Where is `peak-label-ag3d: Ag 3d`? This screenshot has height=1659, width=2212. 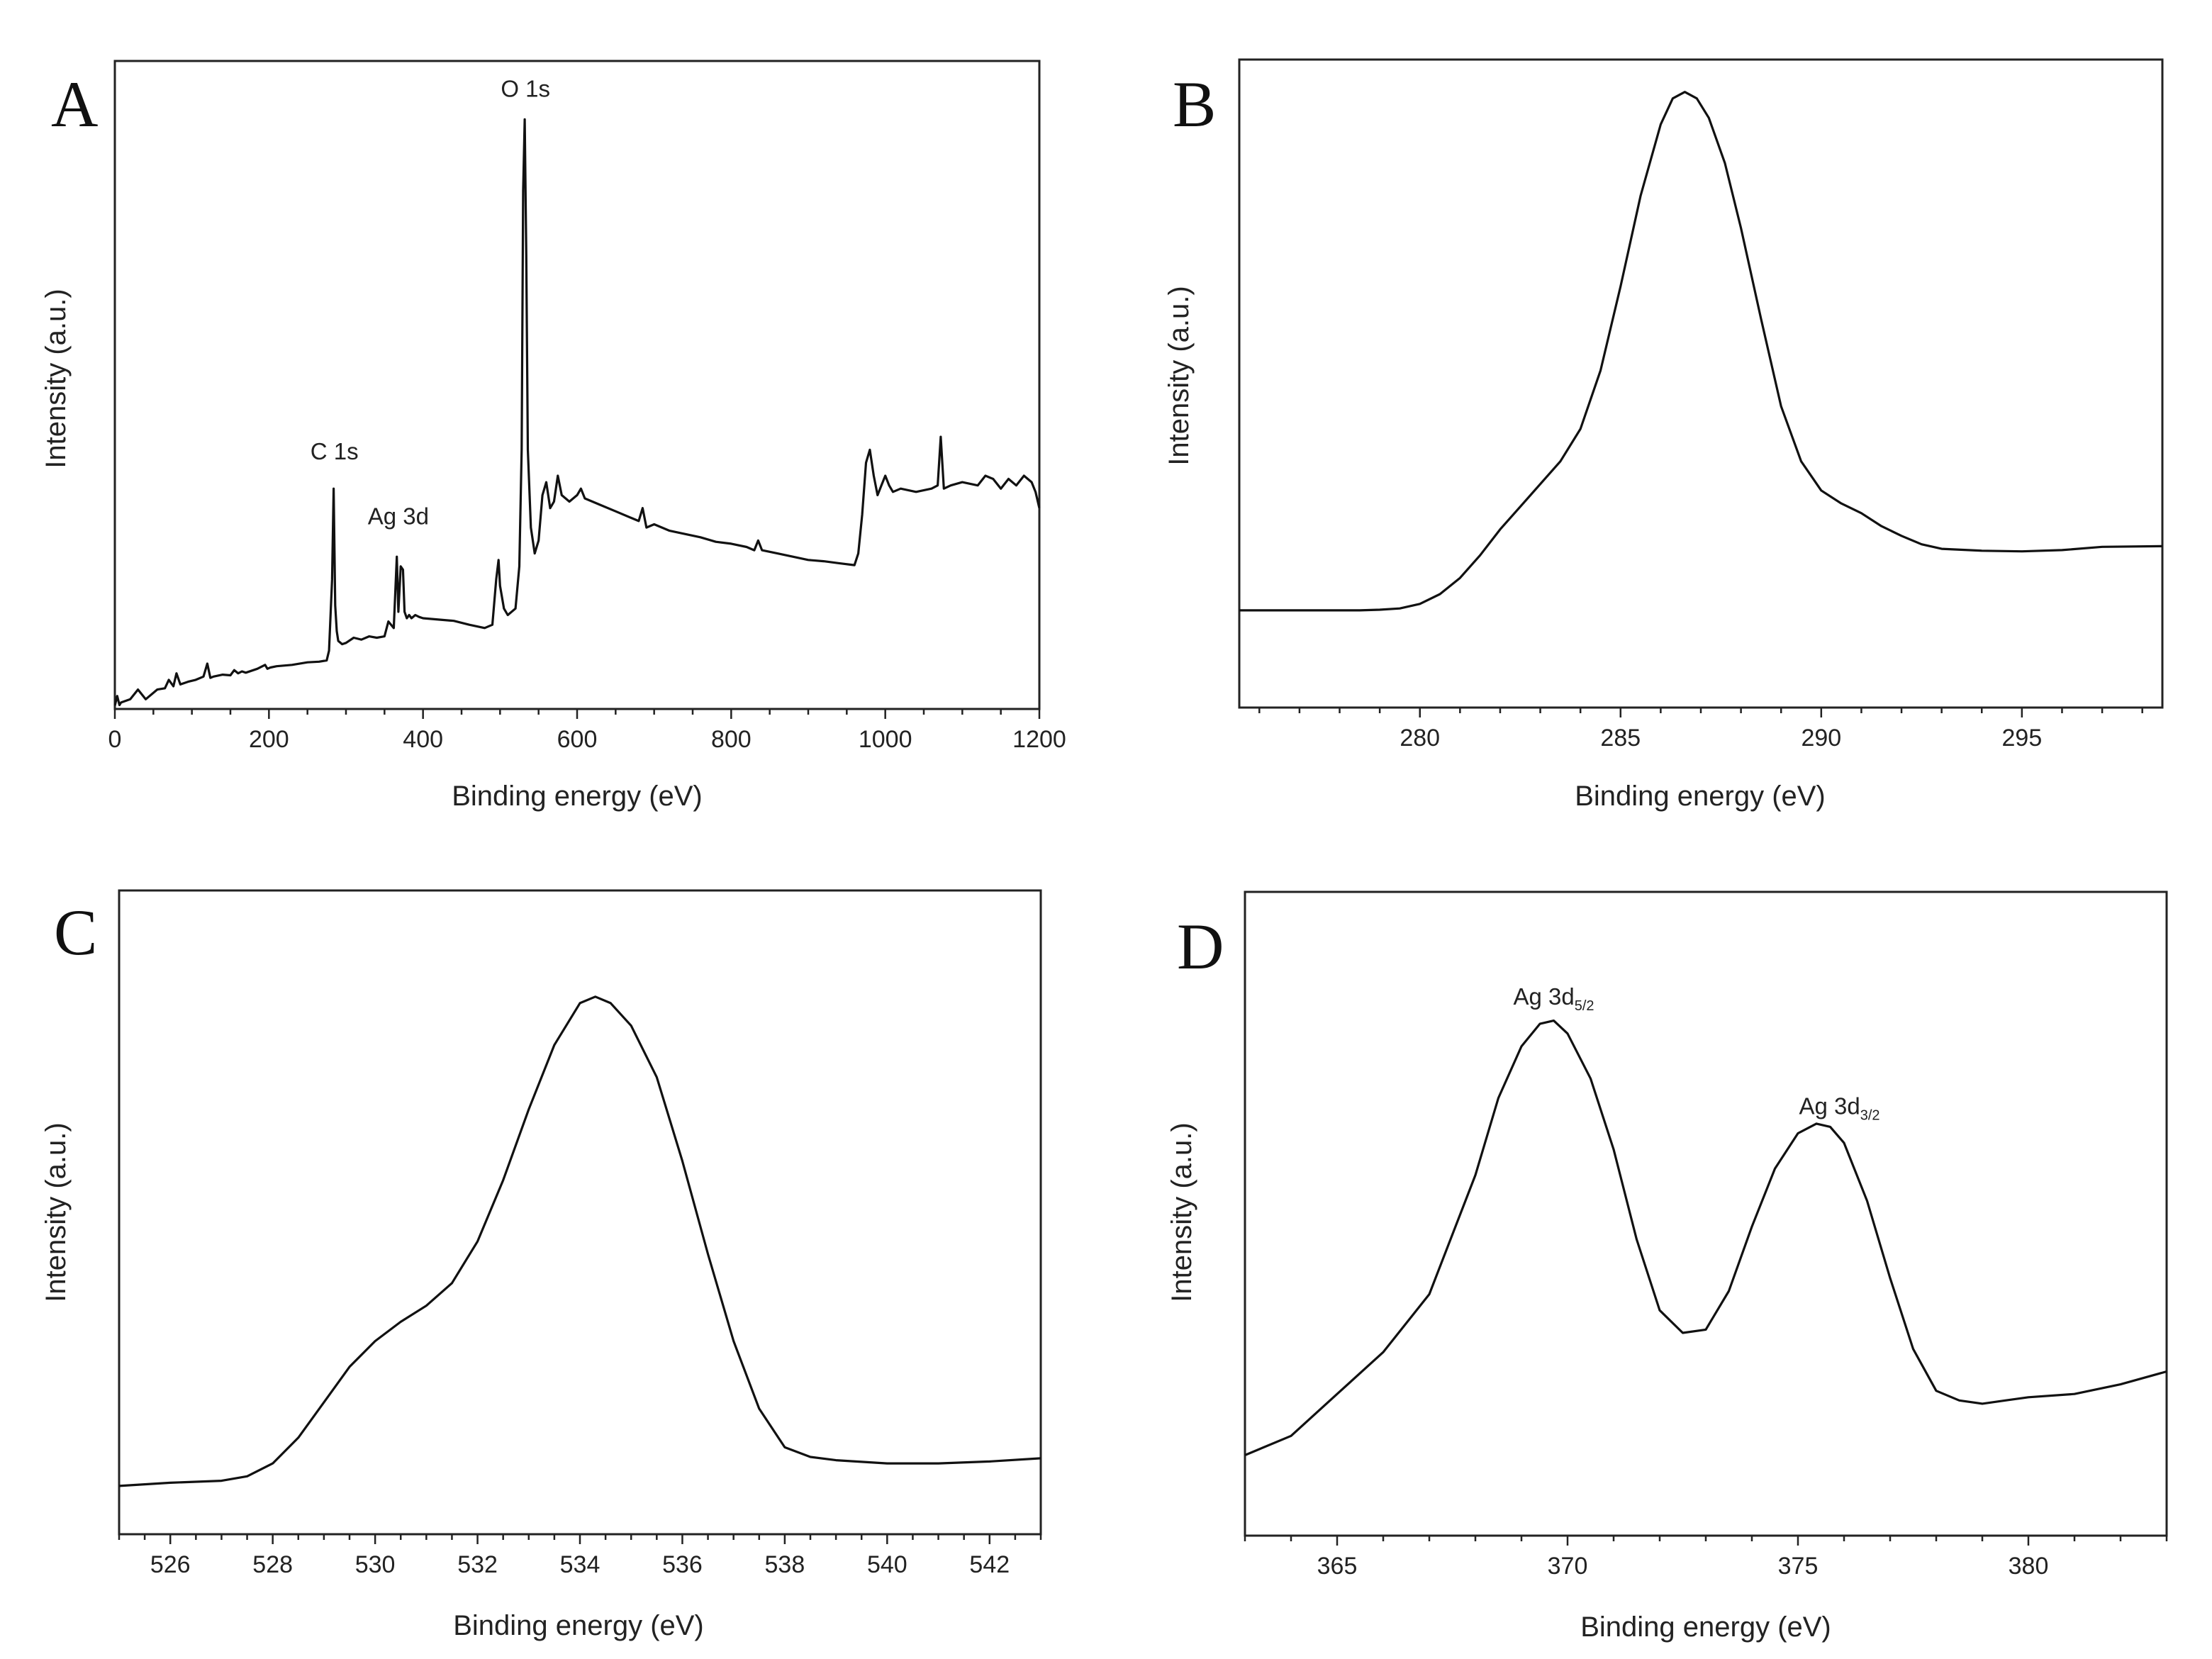 peak-label-ag3d: Ag 3d is located at coordinates (398, 517).